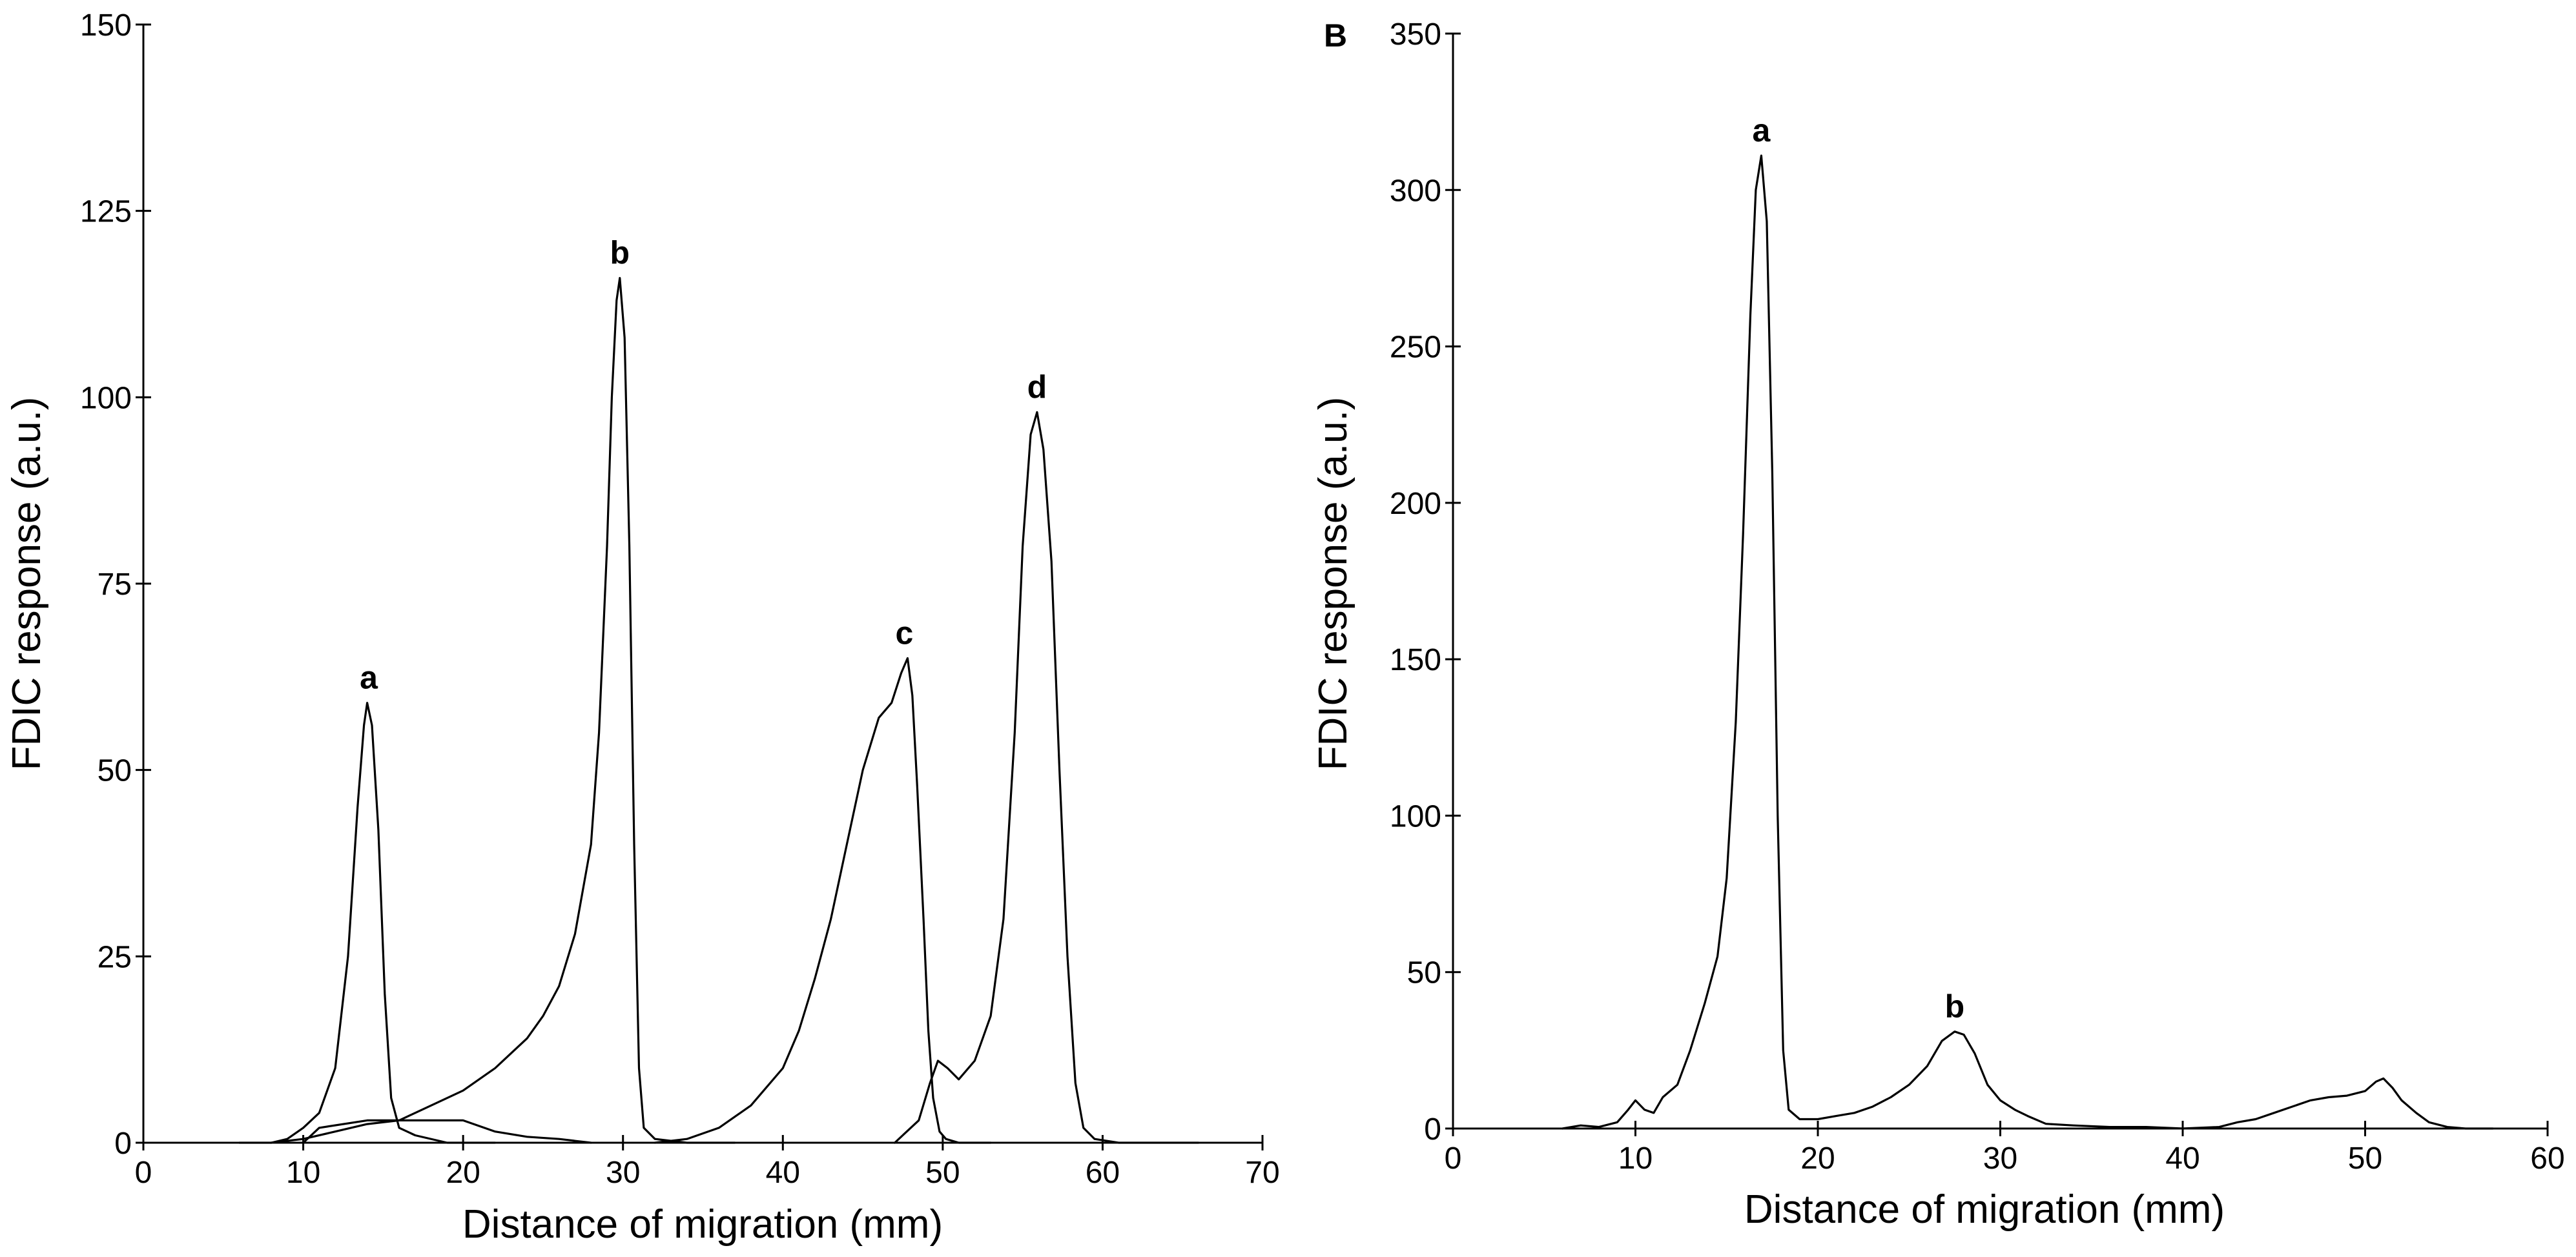  Describe the element at coordinates (115, 957) in the screenshot. I see `y-tick-label: 25` at that location.